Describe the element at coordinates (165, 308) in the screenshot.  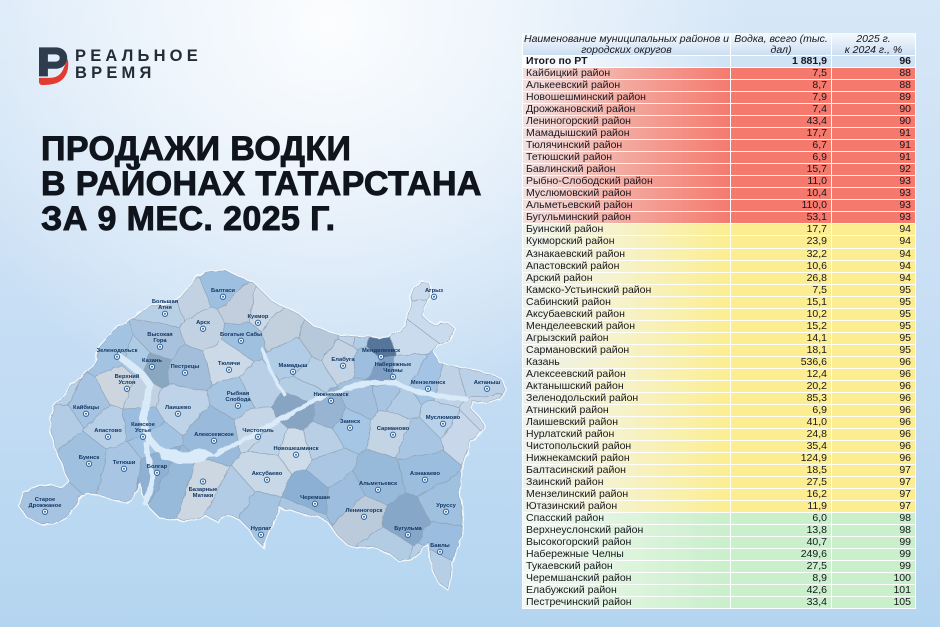
I see `svg-text: Атня` at that location.